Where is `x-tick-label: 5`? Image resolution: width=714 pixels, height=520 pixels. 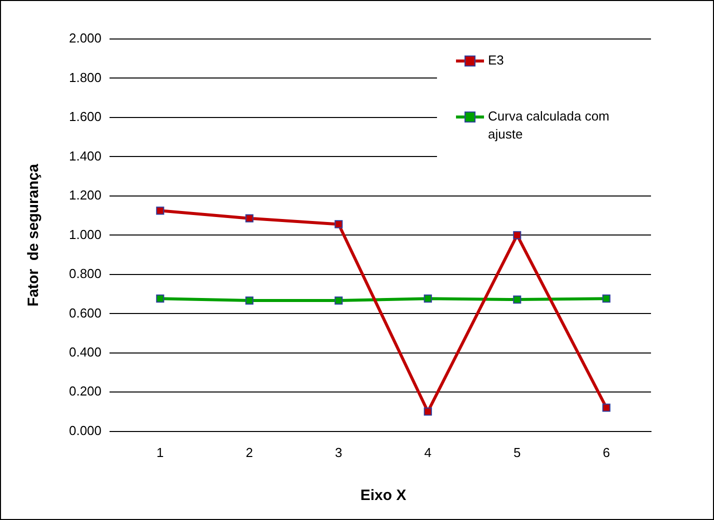 x-tick-label: 5 is located at coordinates (517, 452).